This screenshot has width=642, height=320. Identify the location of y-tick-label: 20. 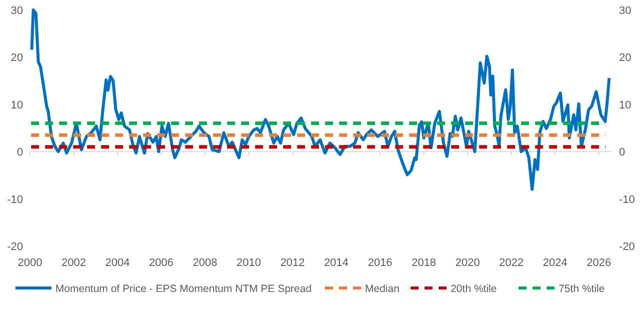
(16, 58).